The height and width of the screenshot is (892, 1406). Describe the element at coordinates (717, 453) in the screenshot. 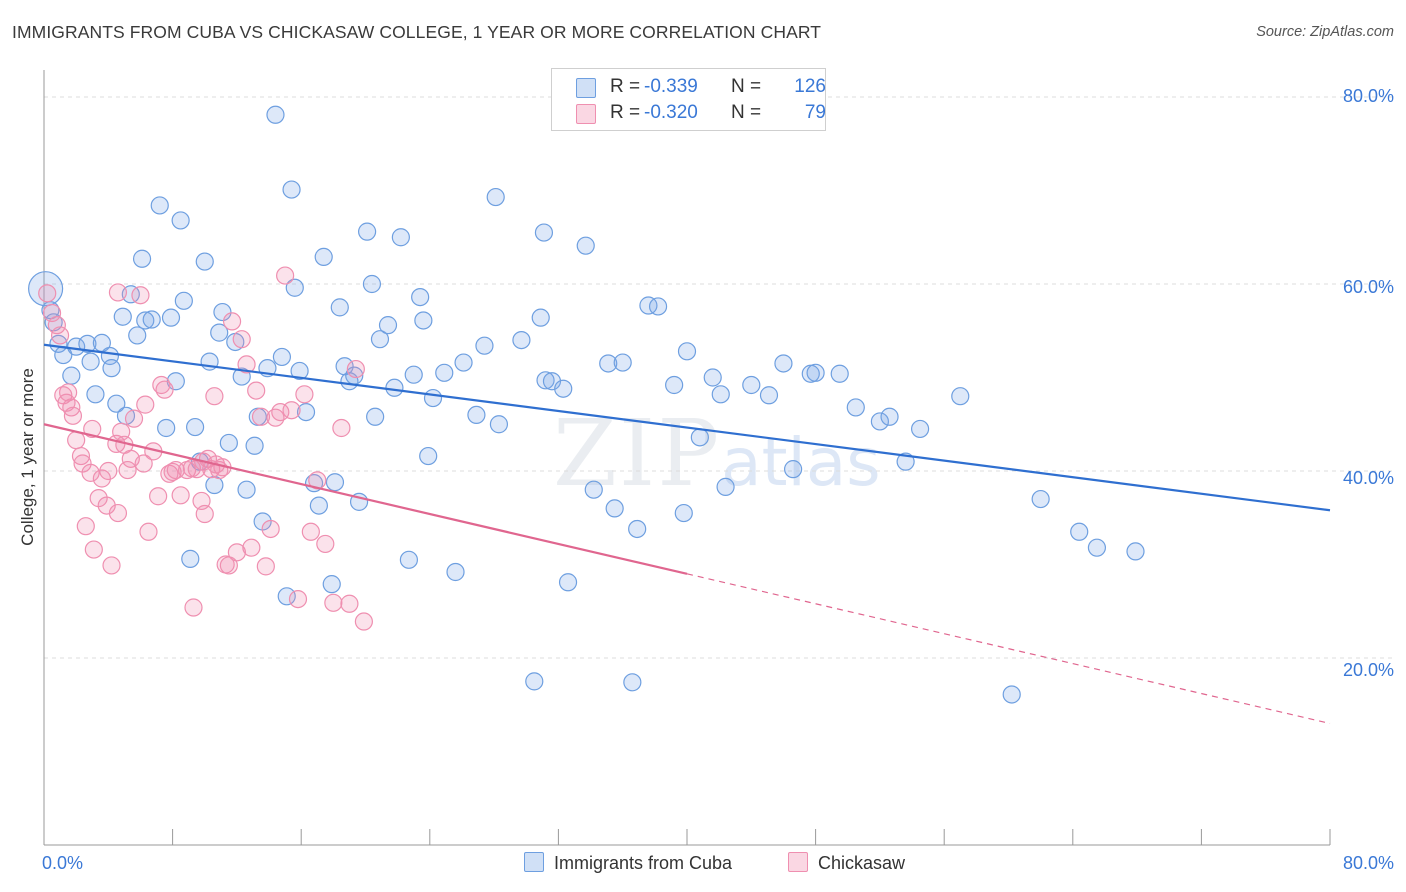

I see `watermark: ZIPatlas` at that location.